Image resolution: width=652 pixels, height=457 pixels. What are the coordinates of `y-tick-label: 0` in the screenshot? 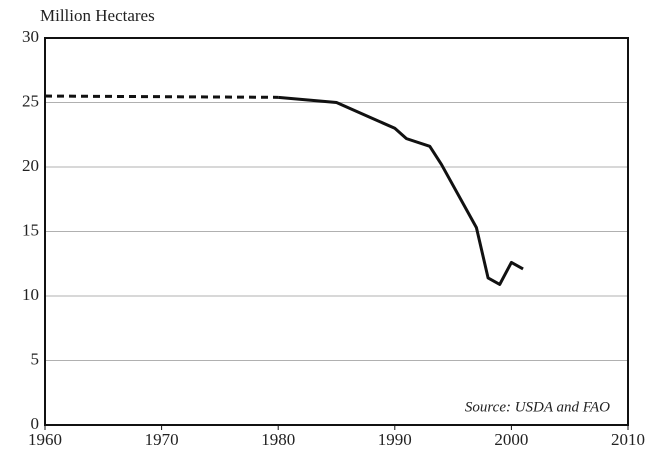 It's located at (35, 423).